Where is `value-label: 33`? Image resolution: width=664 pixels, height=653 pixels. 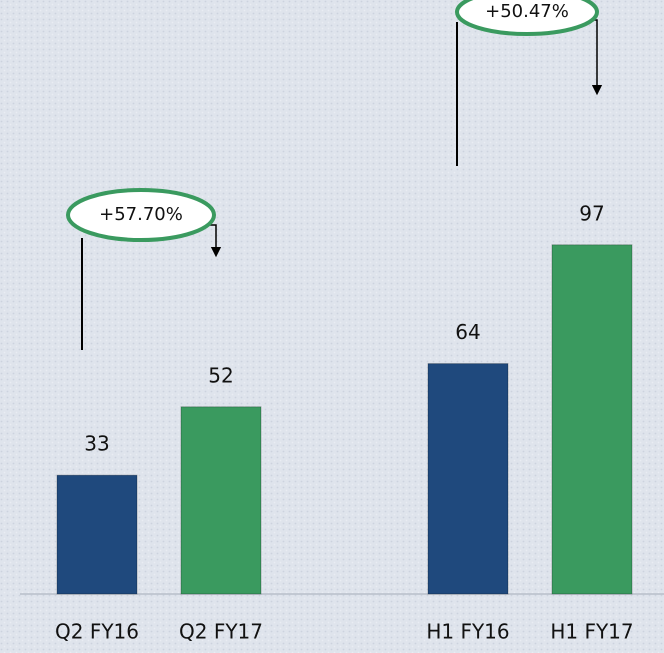
value-label: 33 is located at coordinates (96, 444).